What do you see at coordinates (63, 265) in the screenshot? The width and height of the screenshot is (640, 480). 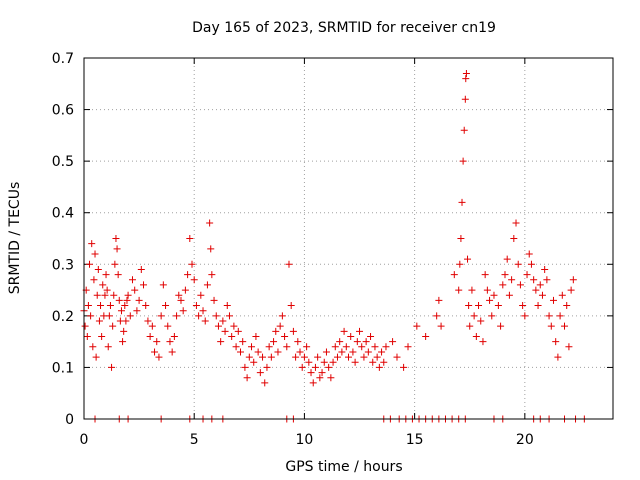 I see `y-tick-label: 0.3` at bounding box center [63, 265].